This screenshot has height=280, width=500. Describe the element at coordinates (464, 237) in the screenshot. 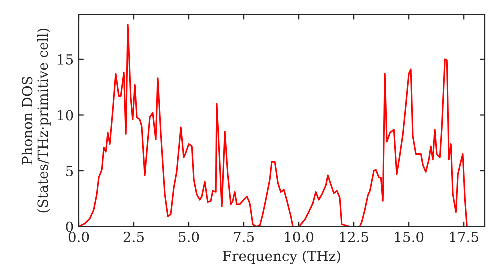

I see `x-tick-label: 17.5` at that location.